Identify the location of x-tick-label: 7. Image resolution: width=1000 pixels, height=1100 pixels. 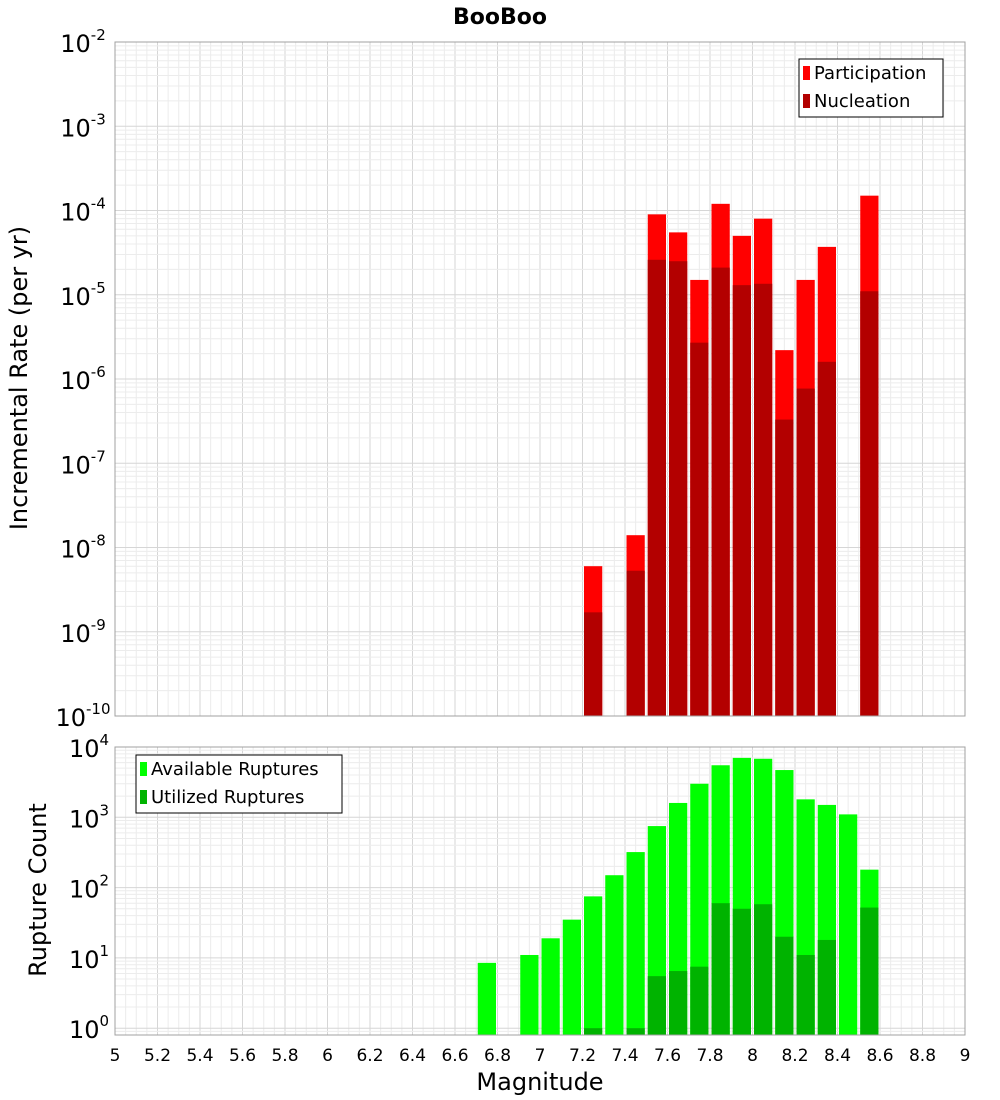
(540, 1056).